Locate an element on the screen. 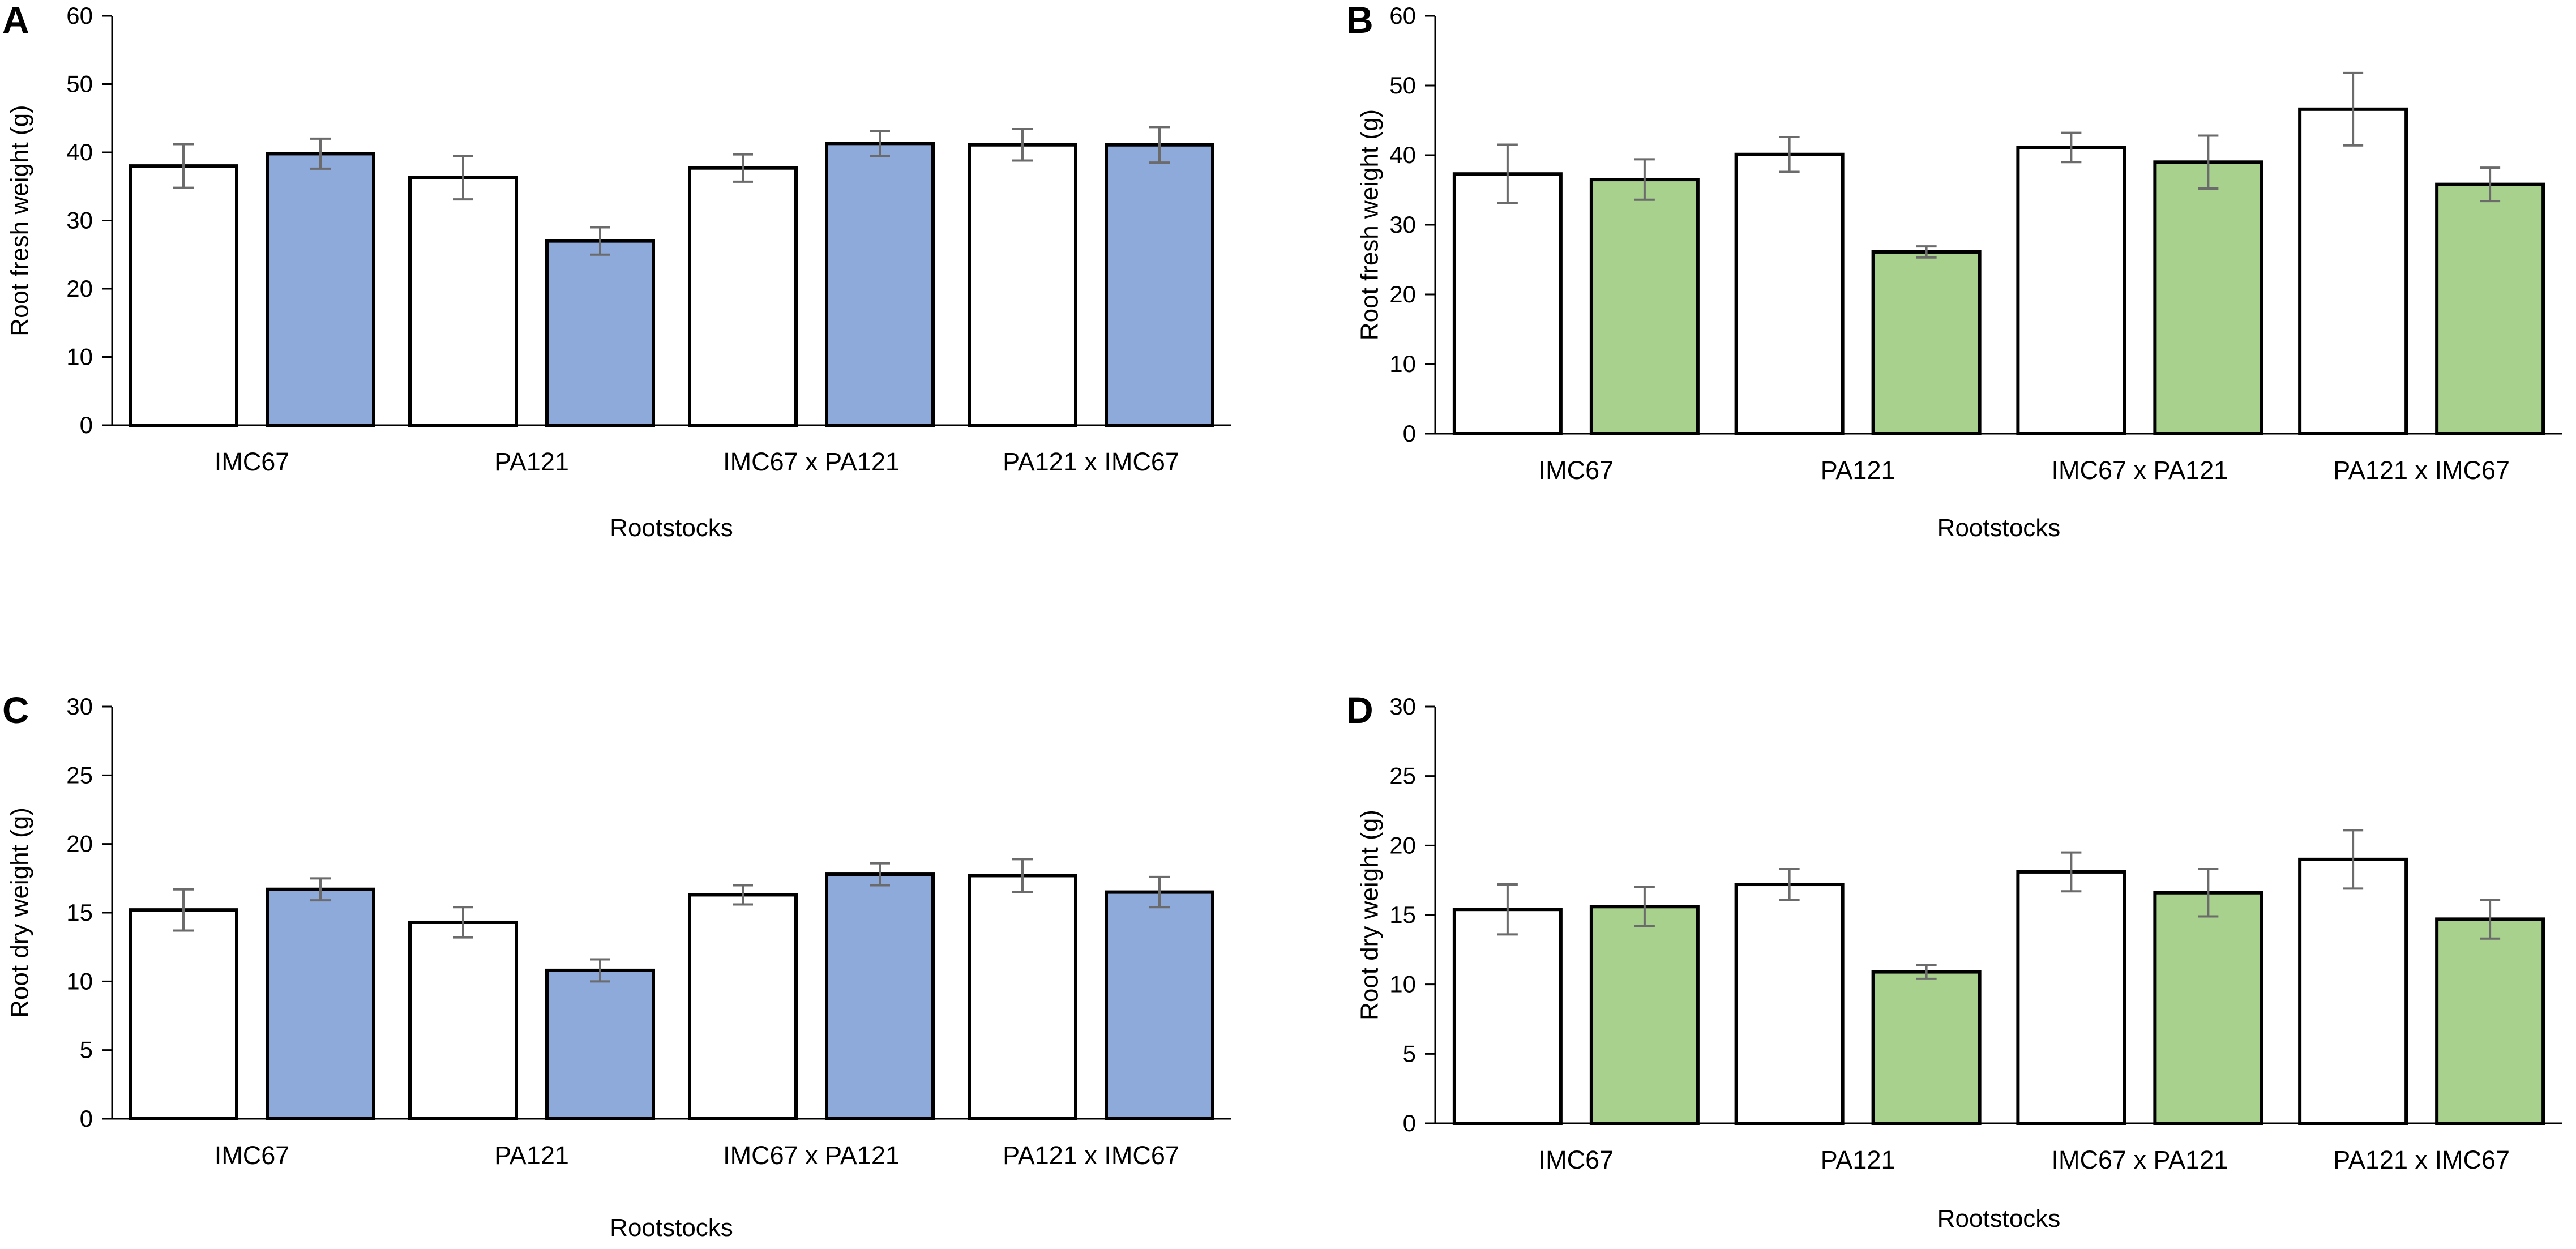 Image resolution: width=2576 pixels, height=1249 pixels. panel-letter-d: D is located at coordinates (1359, 710).